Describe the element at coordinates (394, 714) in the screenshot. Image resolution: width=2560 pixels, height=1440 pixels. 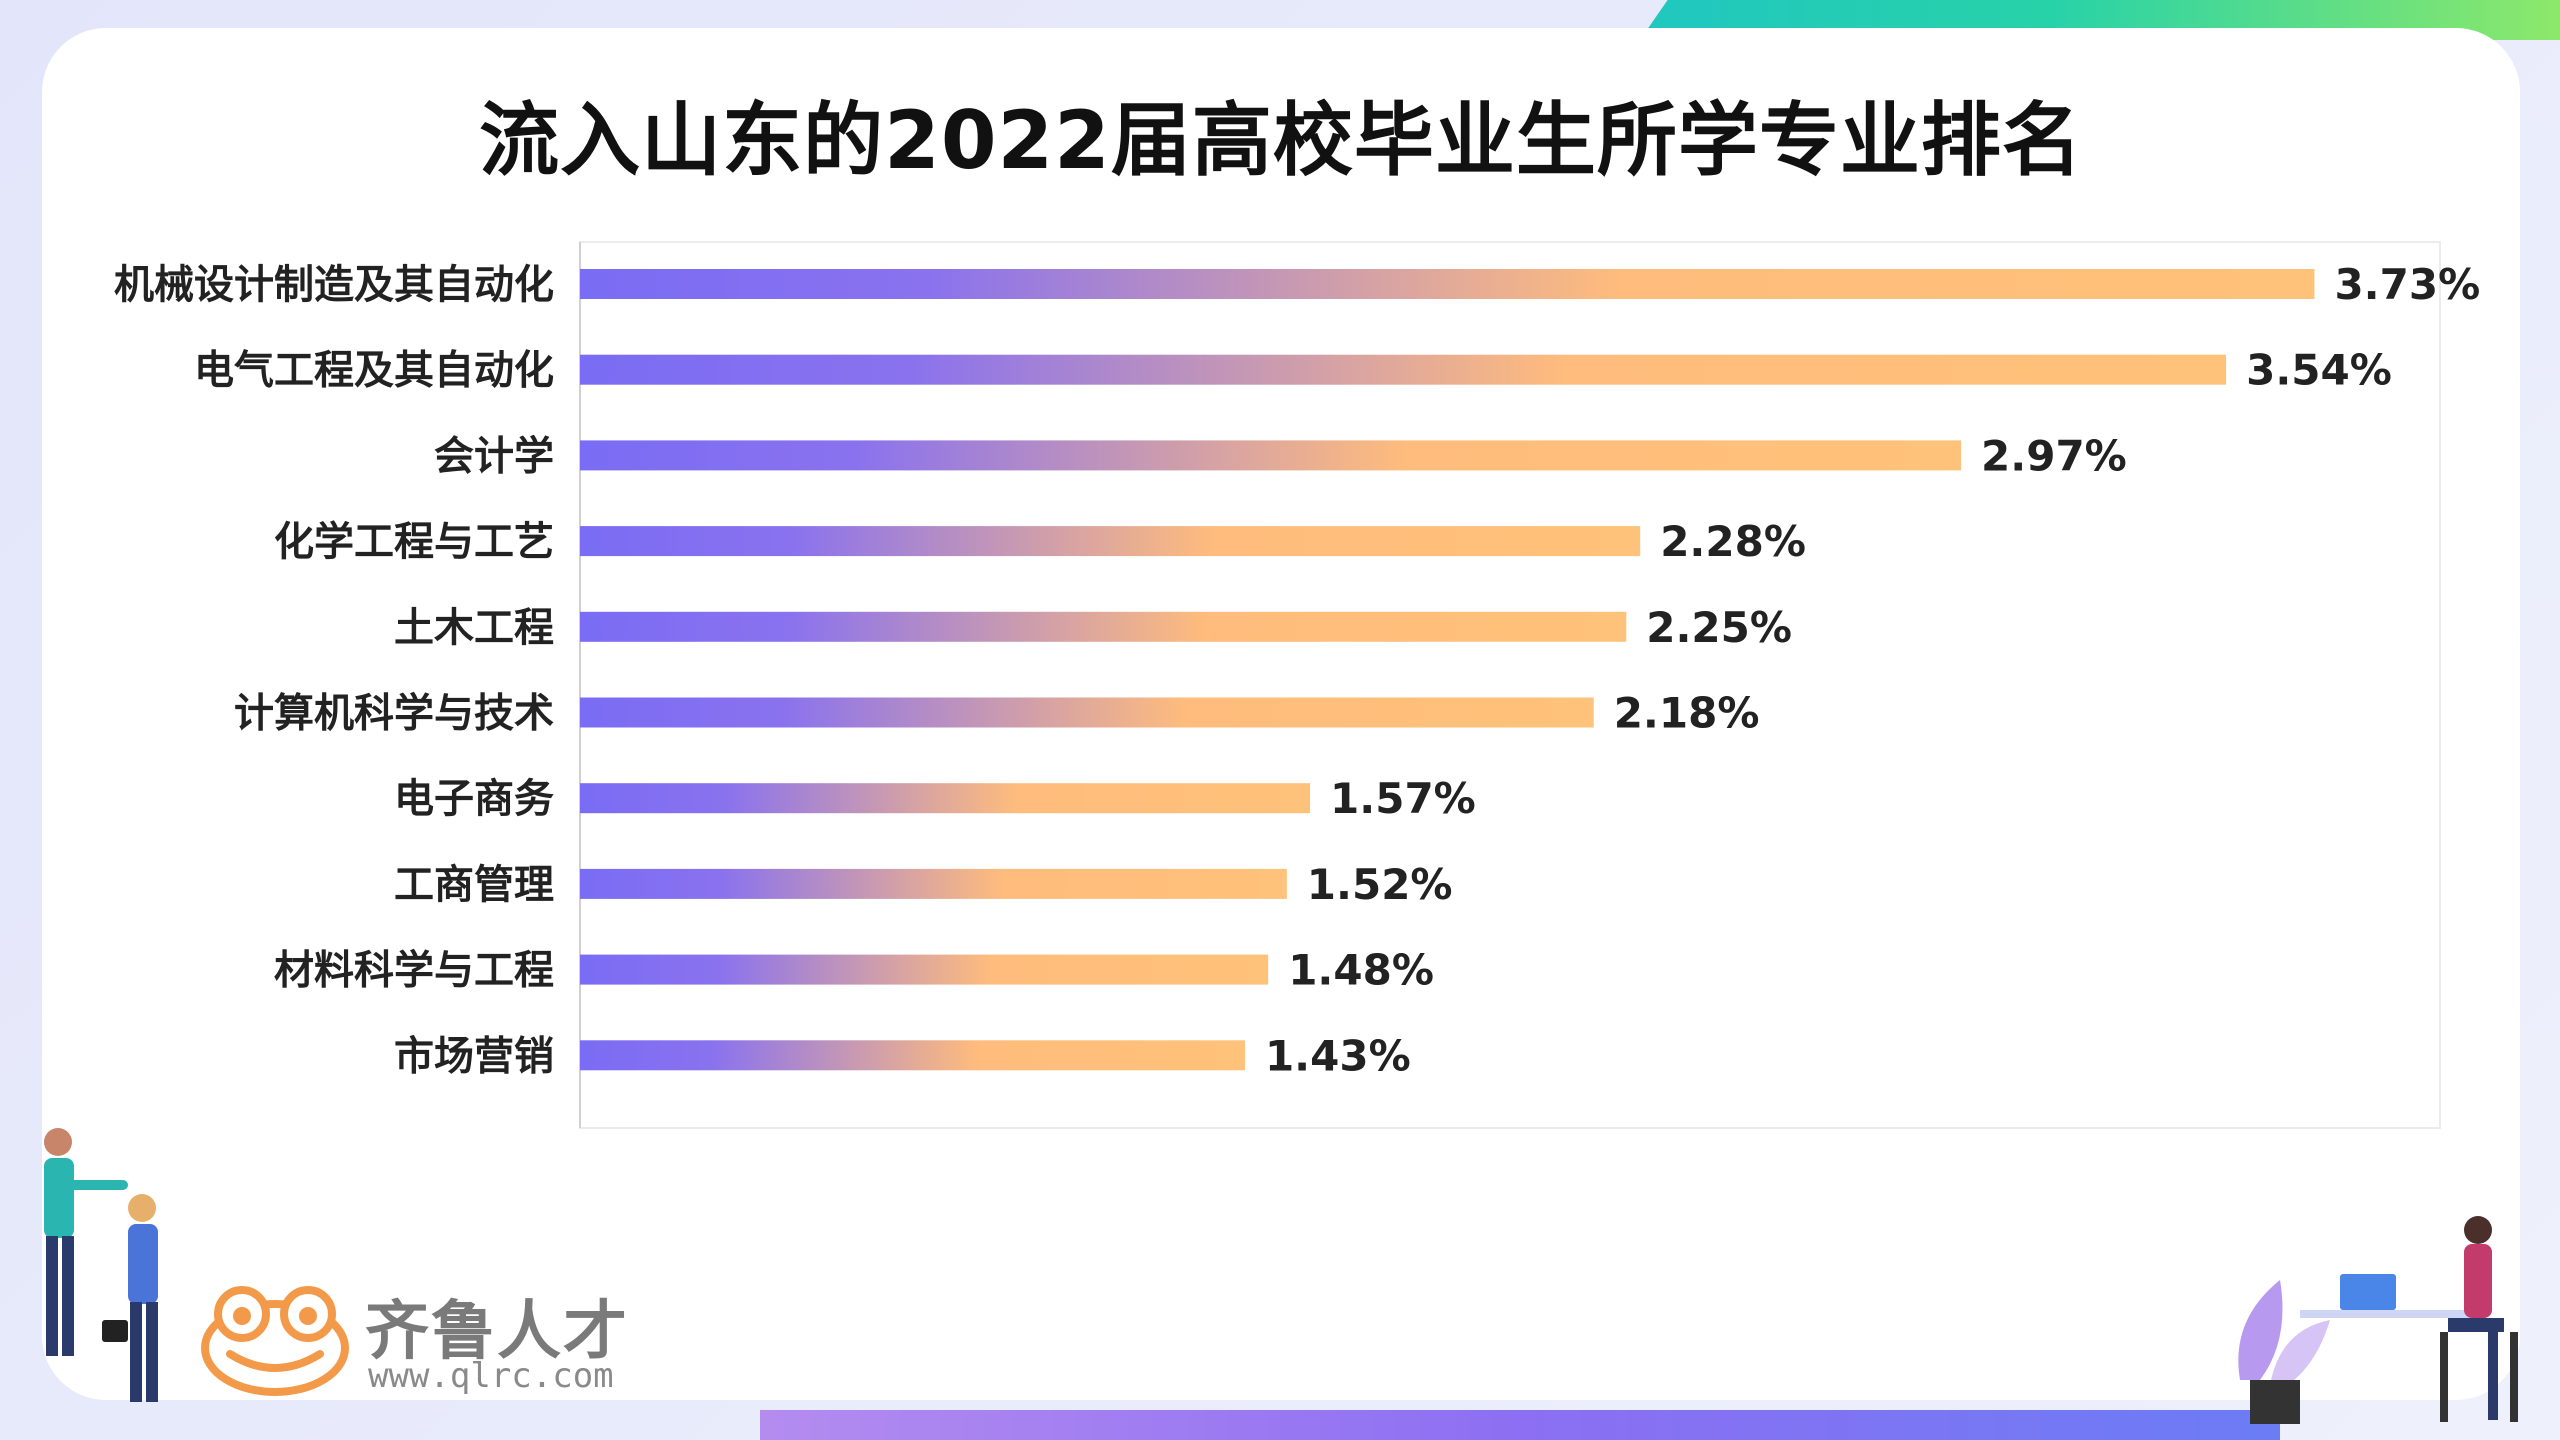
I see `category-label: 计算机科学与技术` at that location.